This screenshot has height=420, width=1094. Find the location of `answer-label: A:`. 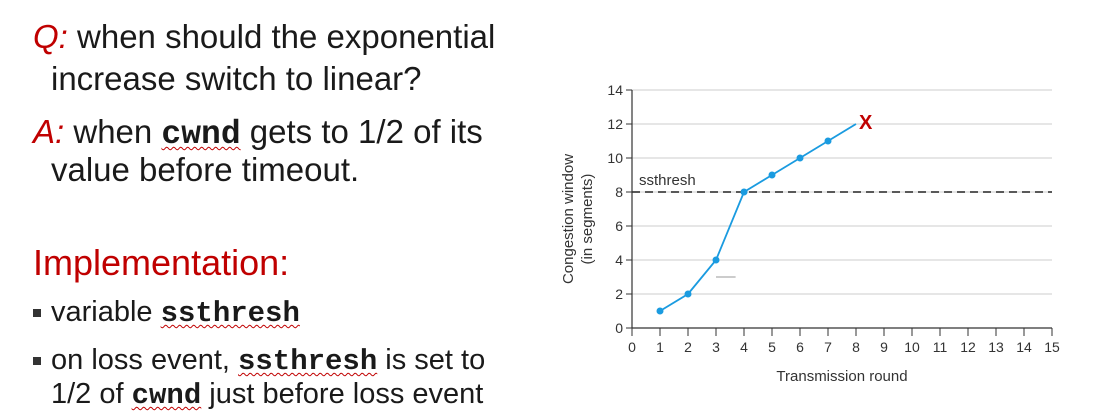

answer-label: A: is located at coordinates (49, 131).